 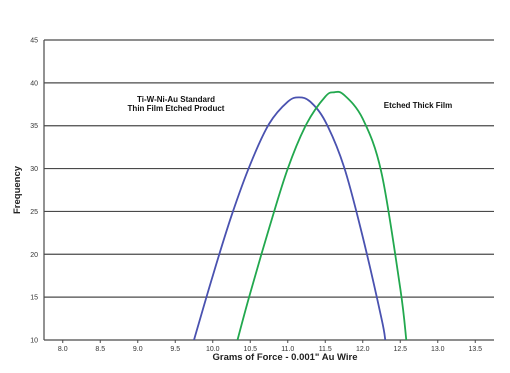 What do you see at coordinates (138, 349) in the screenshot?
I see `x-tick-label: 9.0` at bounding box center [138, 349].